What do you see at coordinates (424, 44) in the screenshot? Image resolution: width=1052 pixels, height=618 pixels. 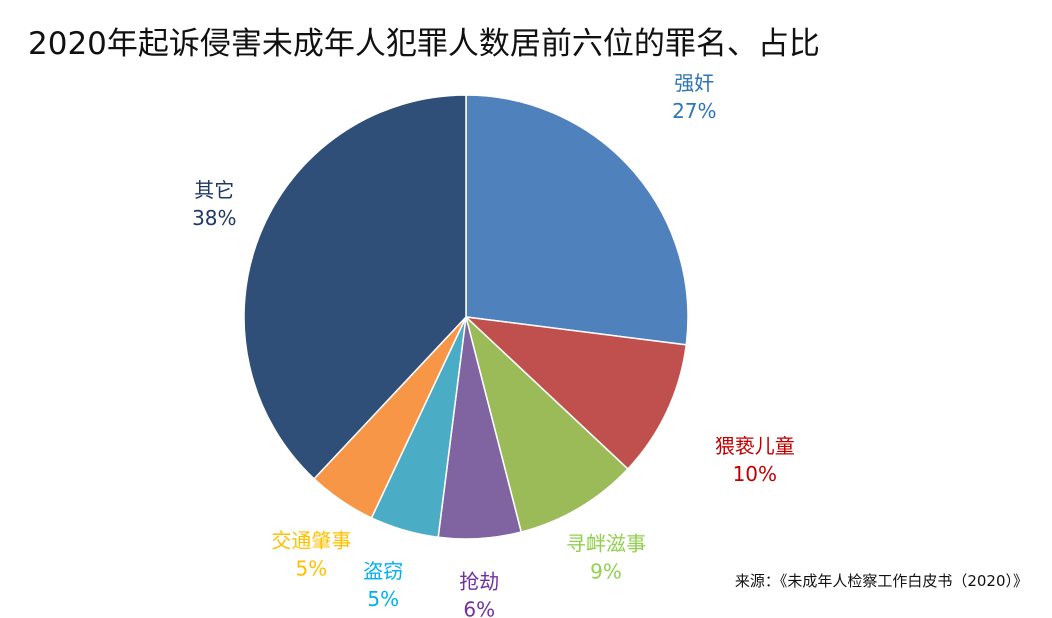 I see `chart-title: 2020年起诉侵害未成年人犯罪人数居前六位的罪名、占比` at bounding box center [424, 44].